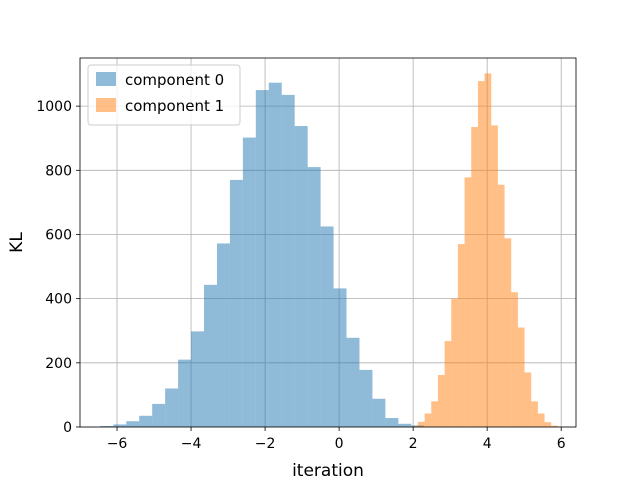 This screenshot has width=640, height=485. What do you see at coordinates (58, 300) in the screenshot?
I see `y-tick-label: 400` at bounding box center [58, 300].